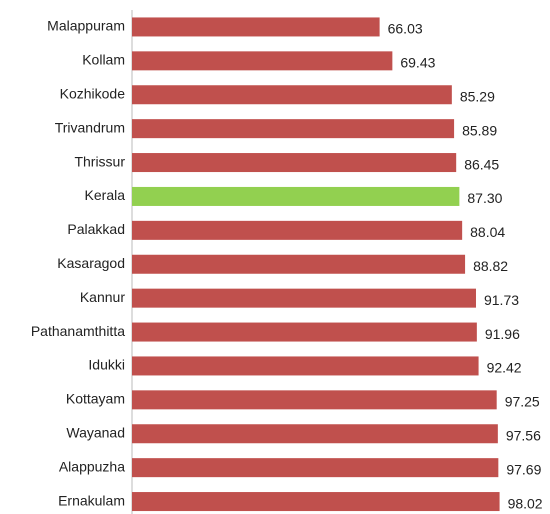 The width and height of the screenshot is (550, 514). I want to click on value-label: 97.69, so click(523, 469).